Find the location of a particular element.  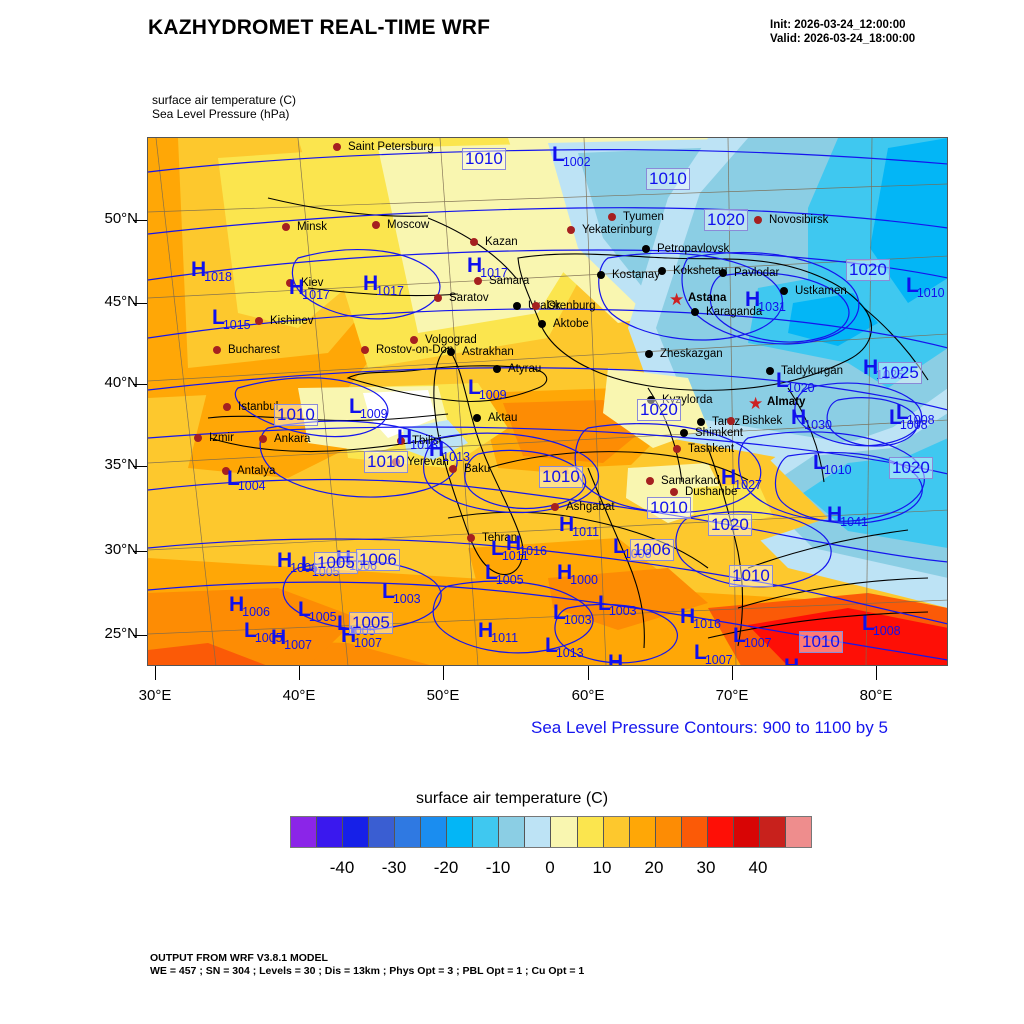

contour-label: 1020 is located at coordinates (659, 410).